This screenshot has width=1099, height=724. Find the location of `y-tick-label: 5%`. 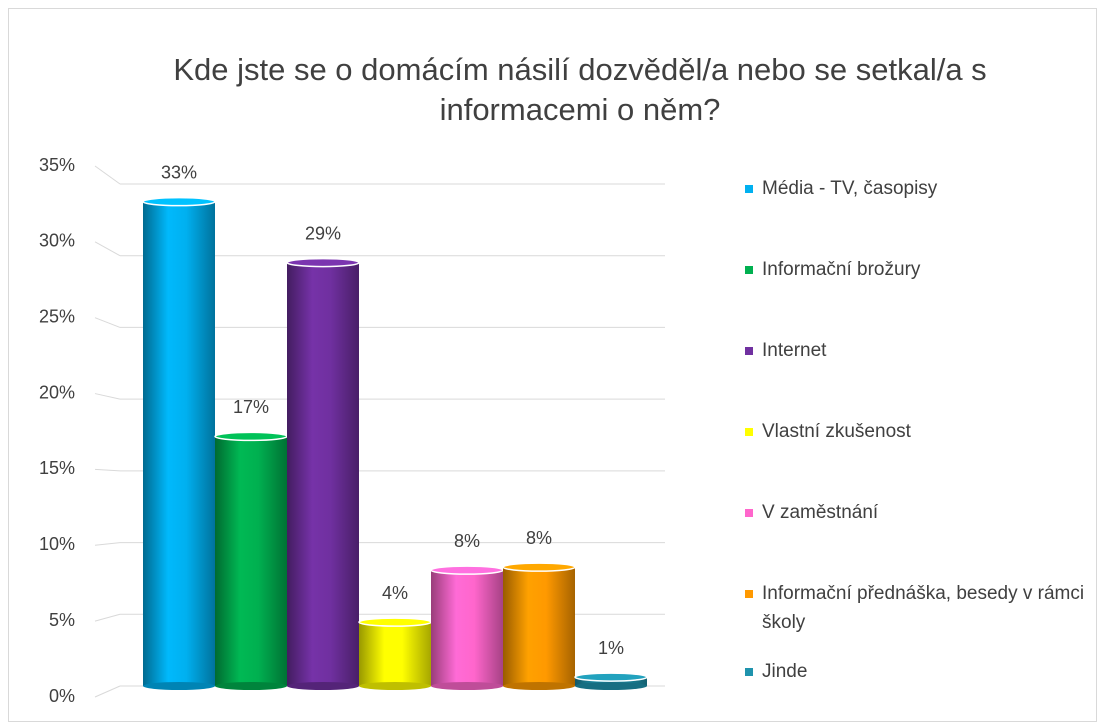

y-tick-label: 5% is located at coordinates (62, 620).